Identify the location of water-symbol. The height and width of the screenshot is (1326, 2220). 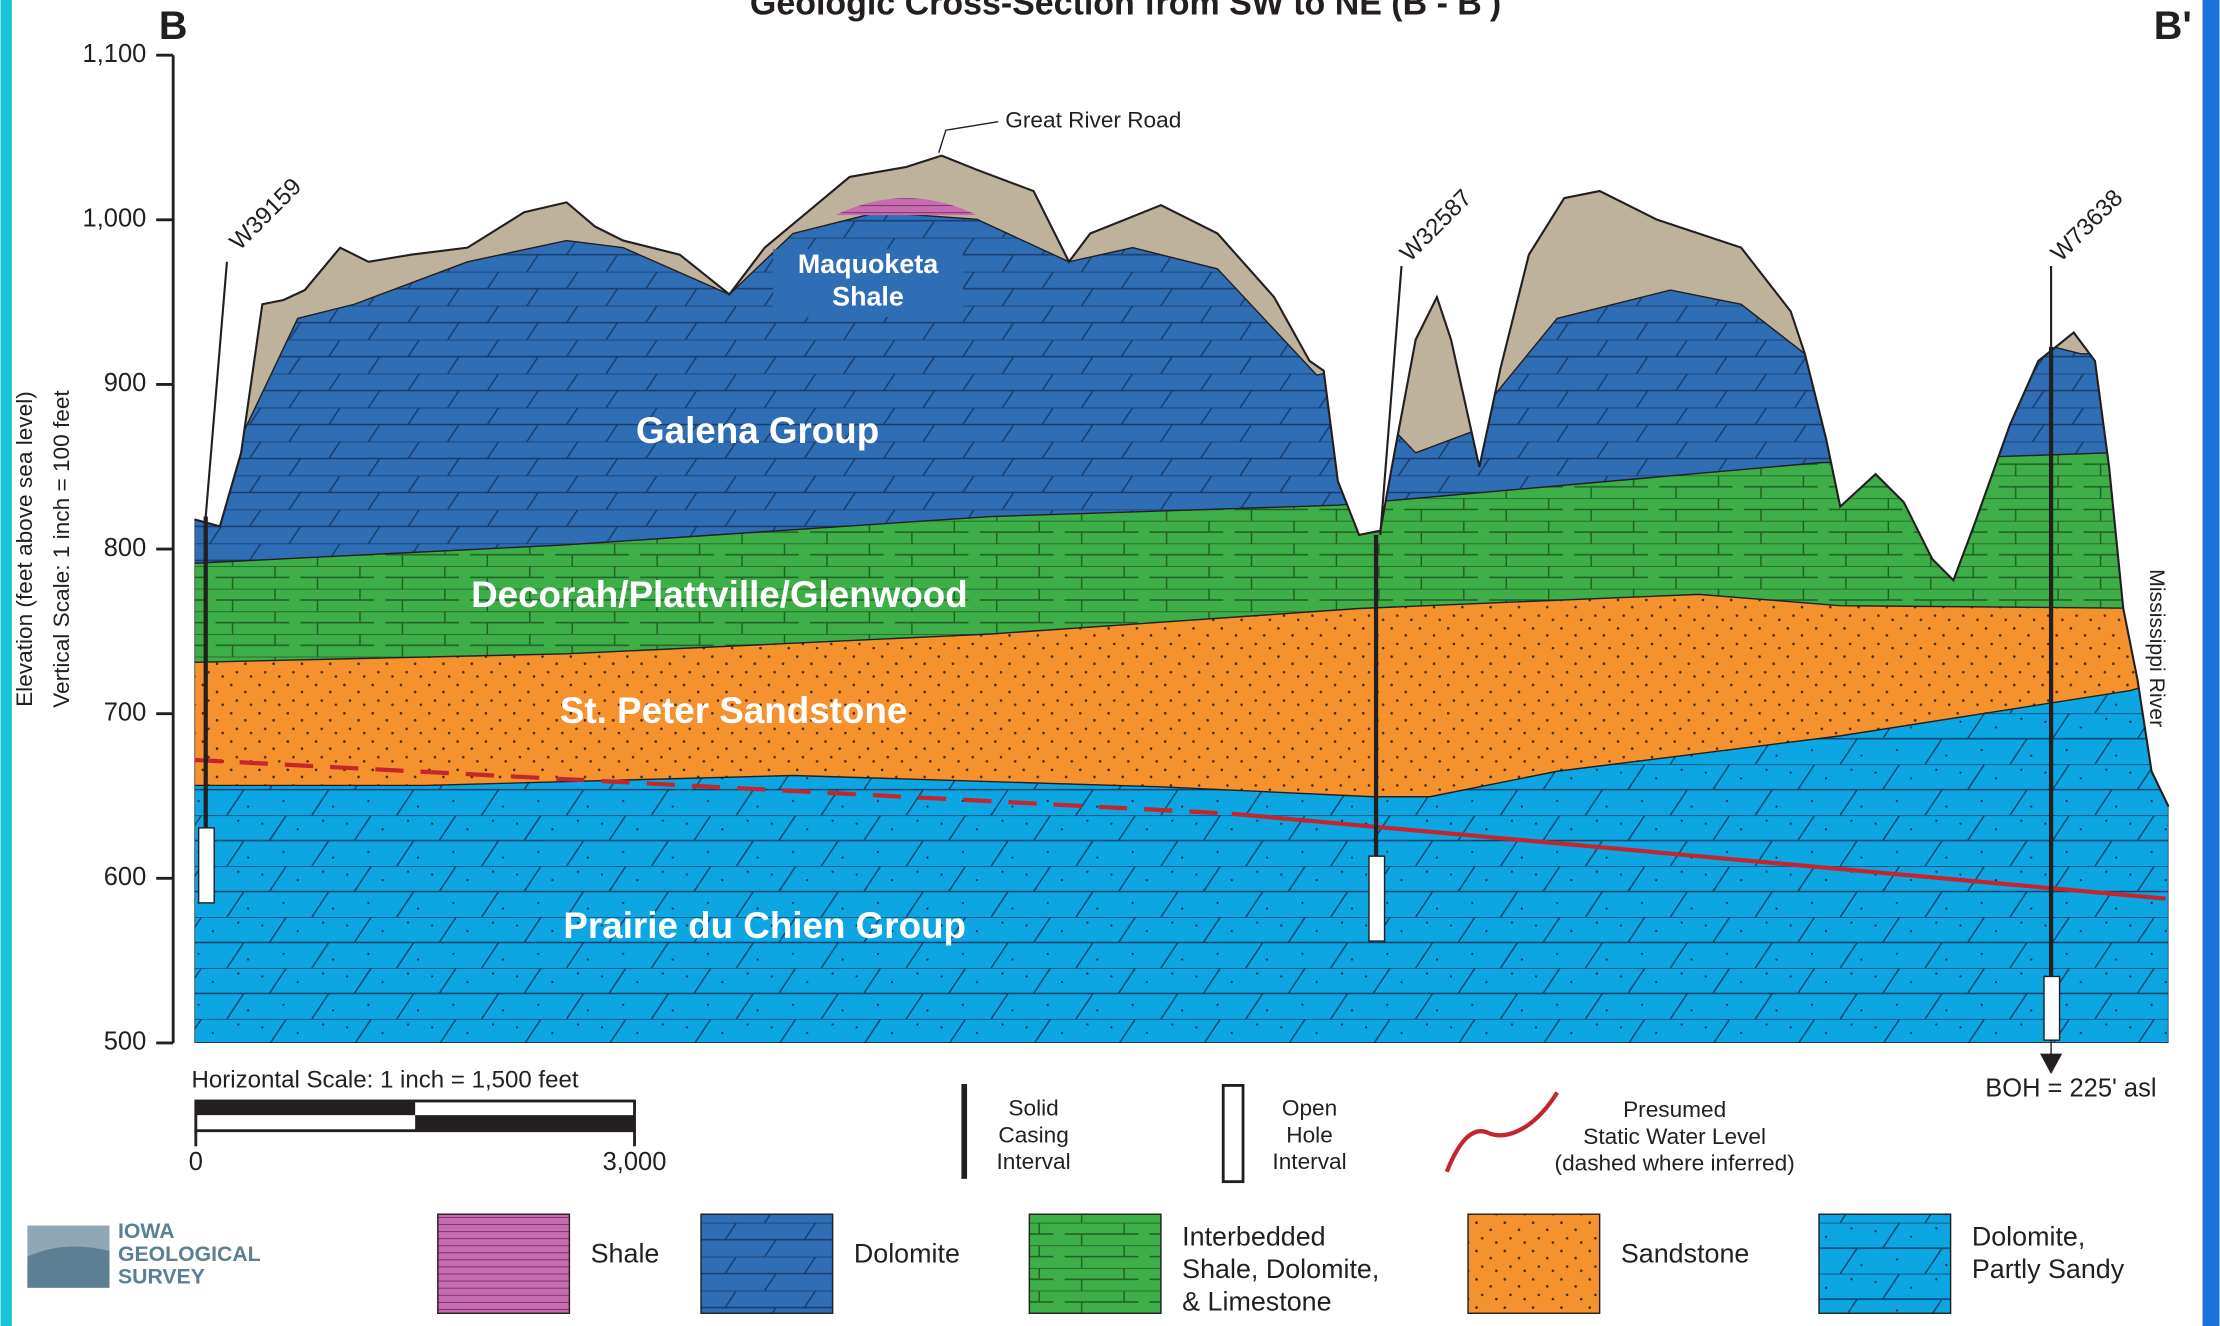
(1501, 1132).